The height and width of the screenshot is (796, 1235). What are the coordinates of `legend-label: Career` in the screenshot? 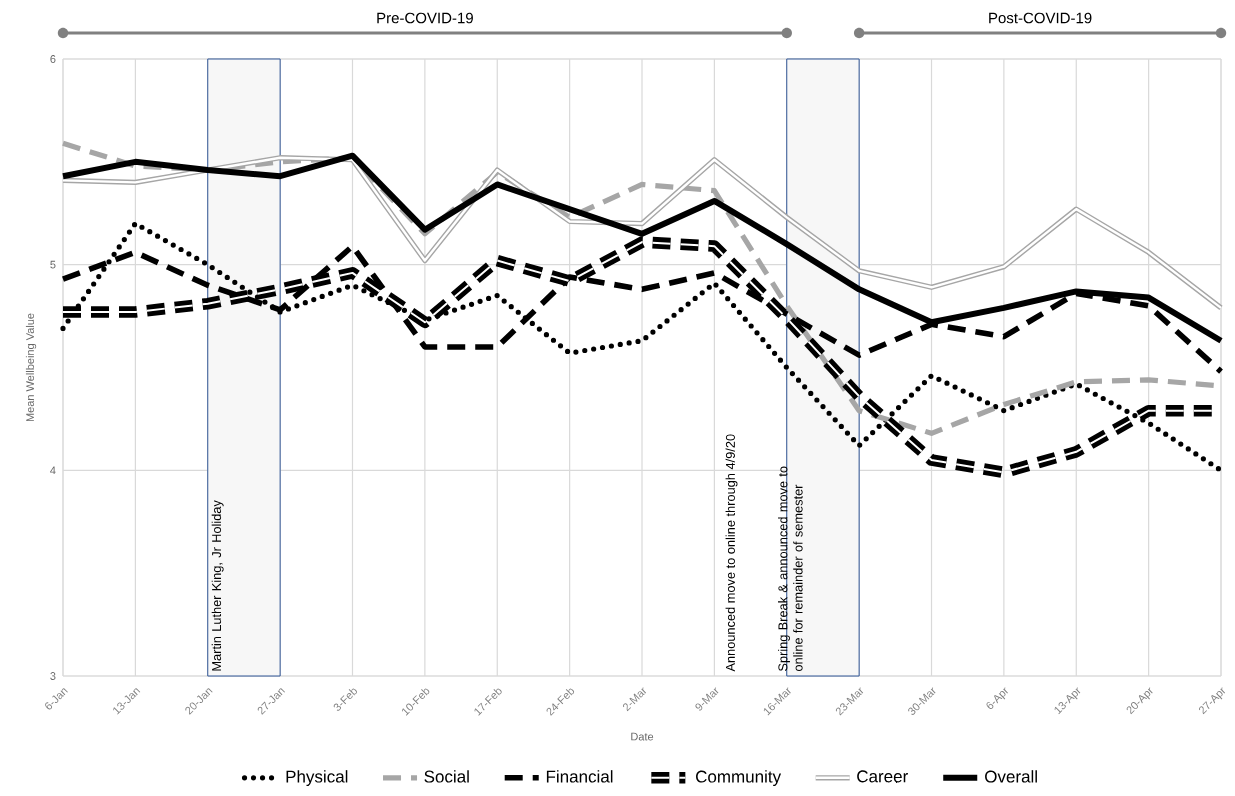 It's located at (882, 776).